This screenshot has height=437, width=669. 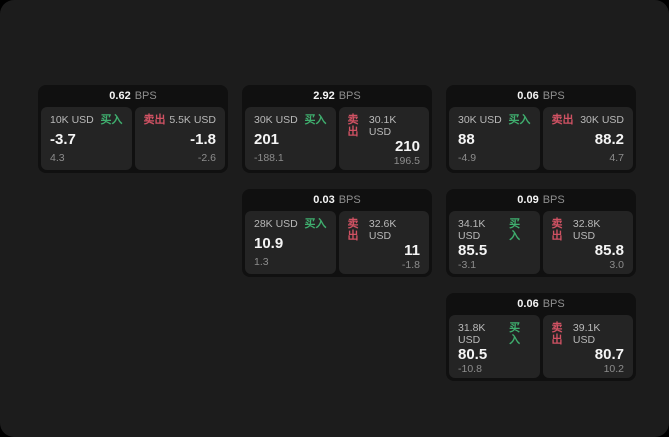 What do you see at coordinates (337, 200) in the screenshot?
I see `bps-header: 0.03 BPS` at bounding box center [337, 200].